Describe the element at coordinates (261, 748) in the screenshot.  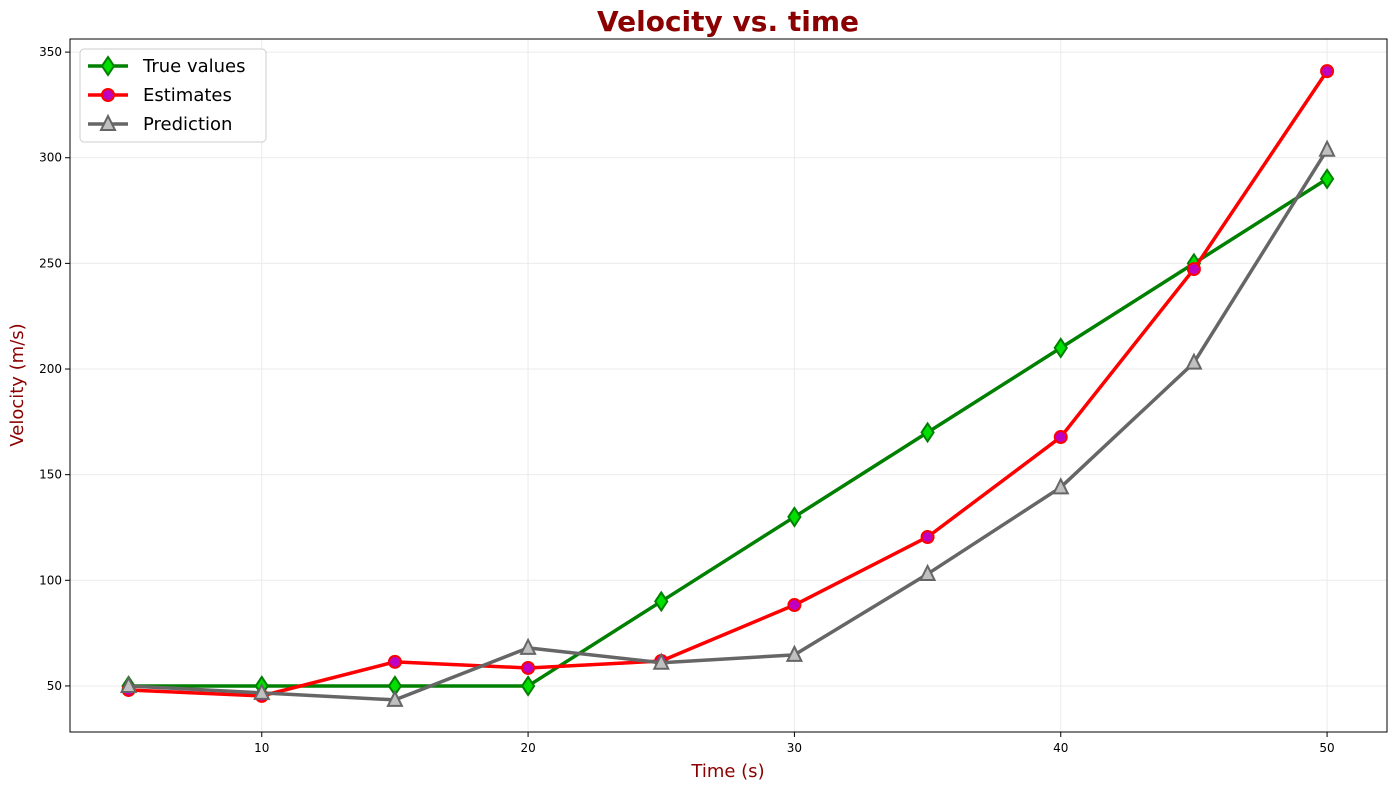
I see `x-tick-label: 10` at that location.